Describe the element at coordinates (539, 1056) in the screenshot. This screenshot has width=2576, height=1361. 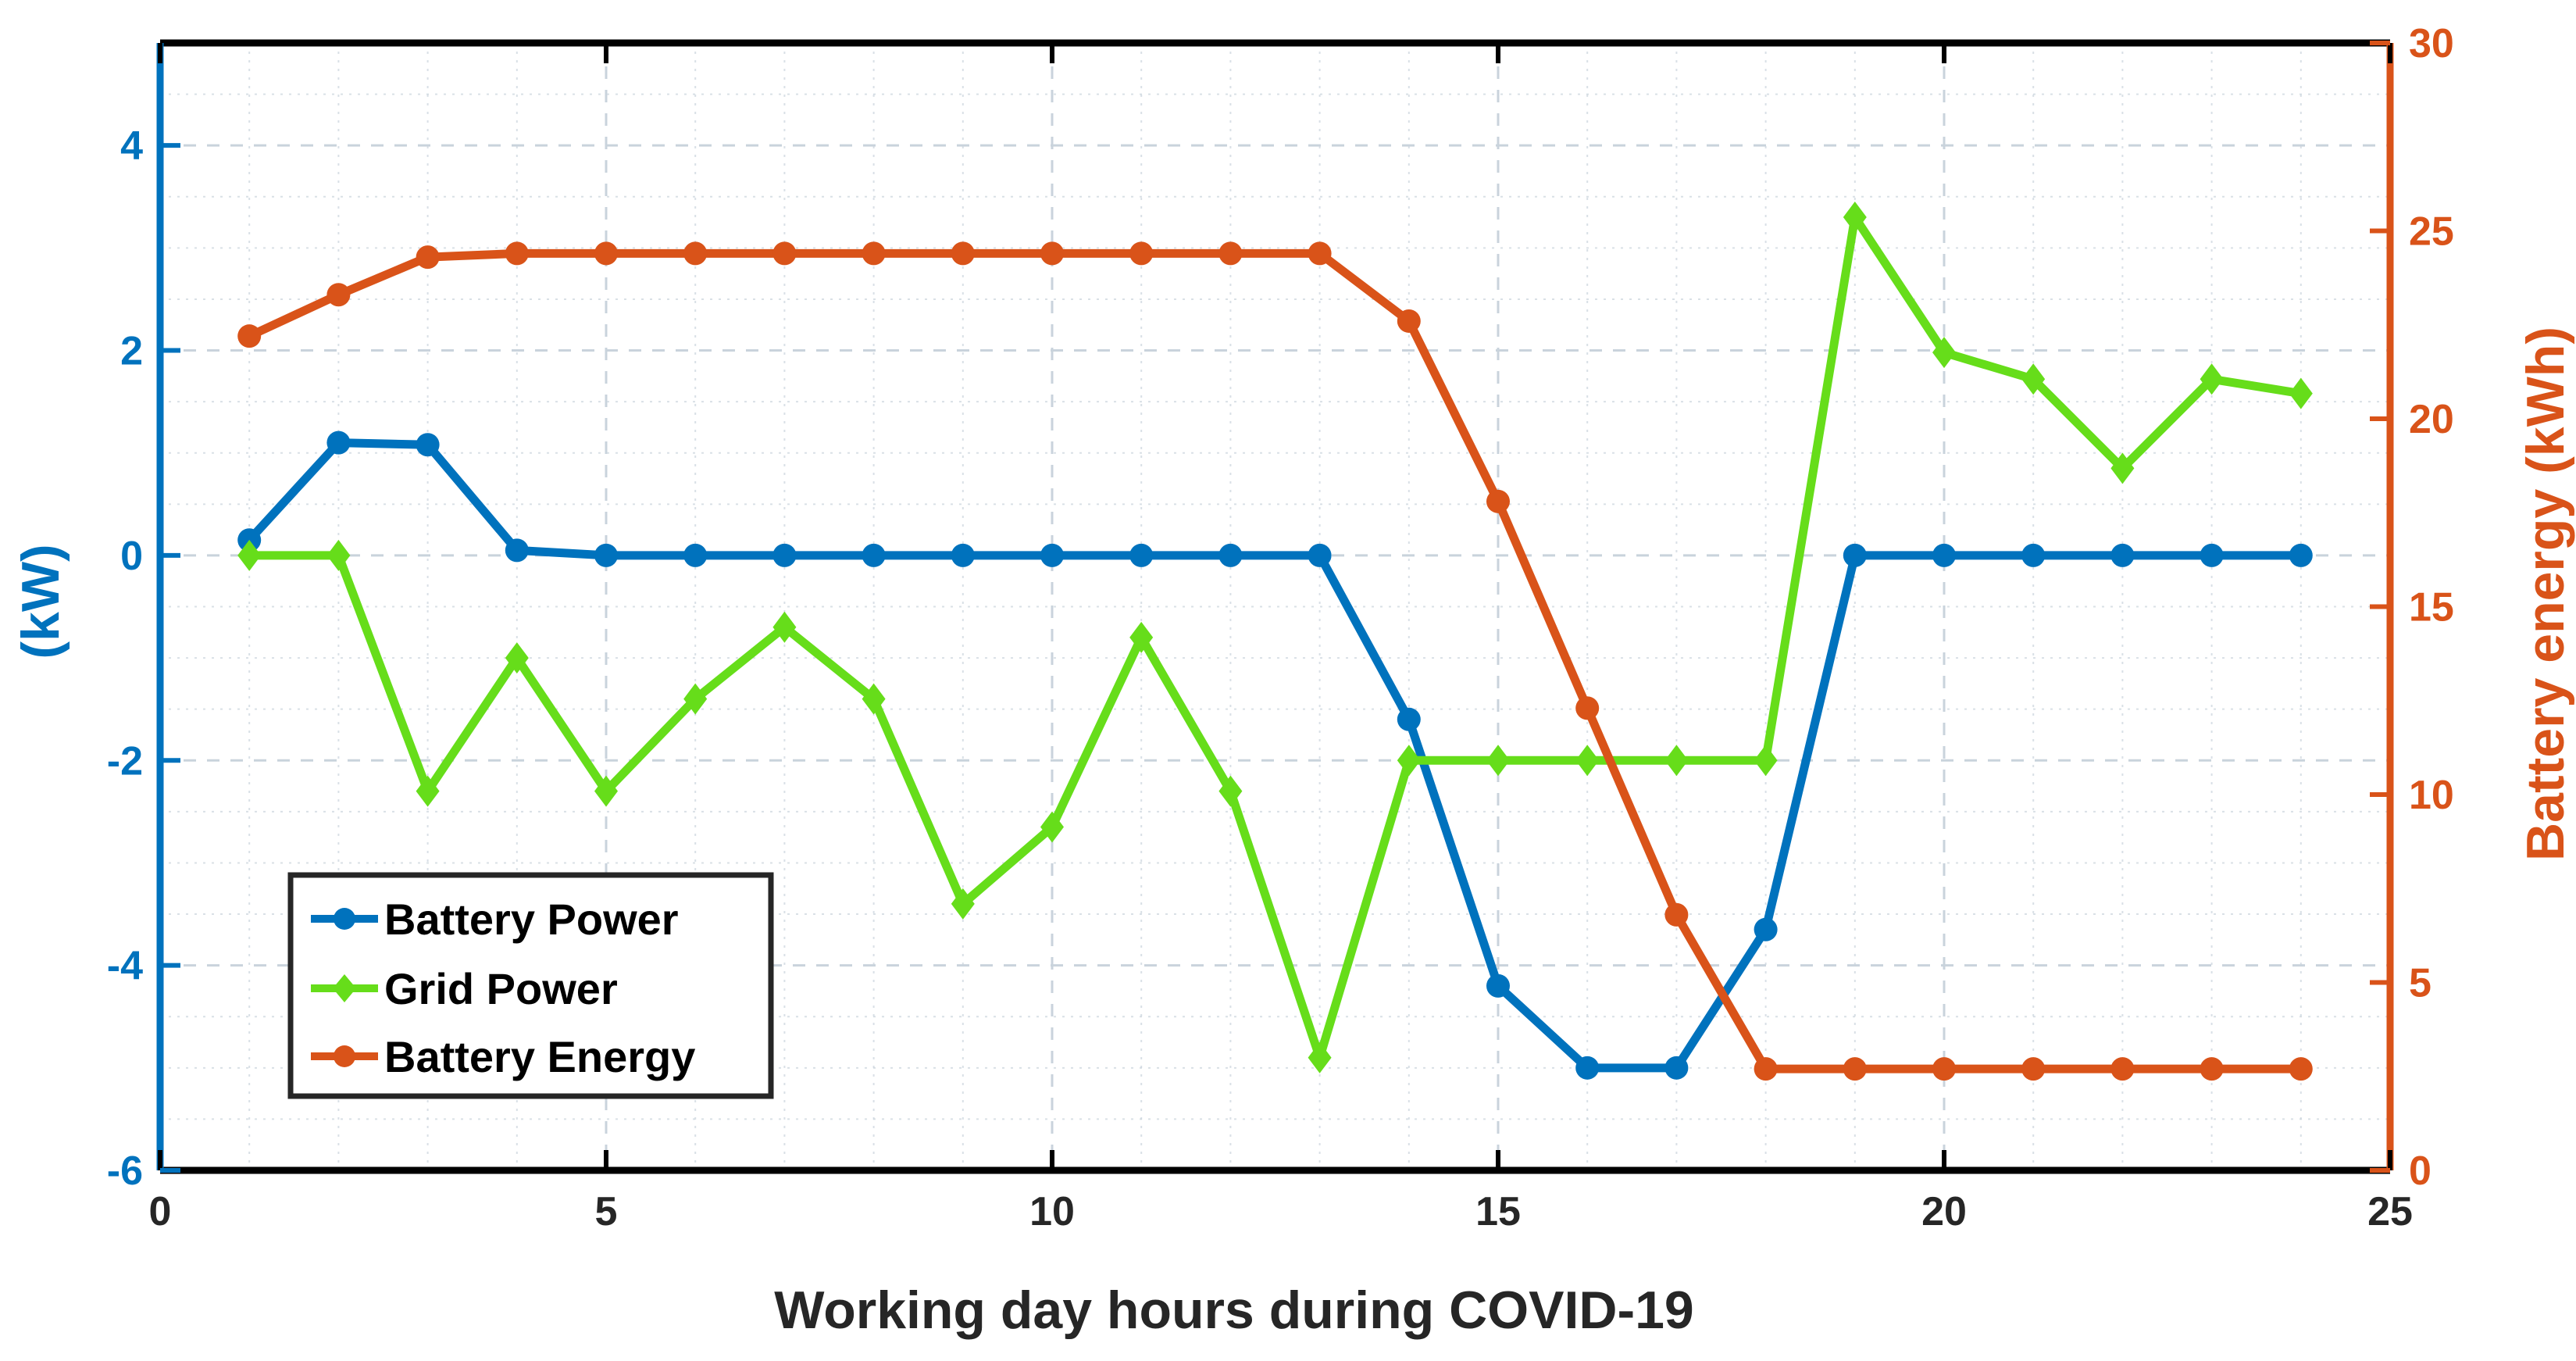
I see `legend-label-battery-energy: Battery Energy` at that location.